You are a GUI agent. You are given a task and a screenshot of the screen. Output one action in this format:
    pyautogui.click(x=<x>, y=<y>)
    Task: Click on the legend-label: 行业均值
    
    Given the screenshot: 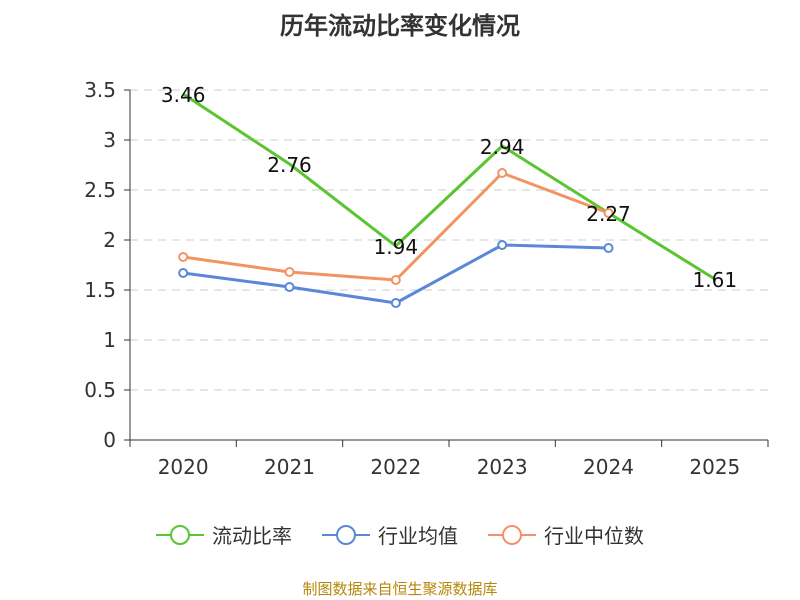 What is the action you would take?
    pyautogui.click(x=418, y=536)
    